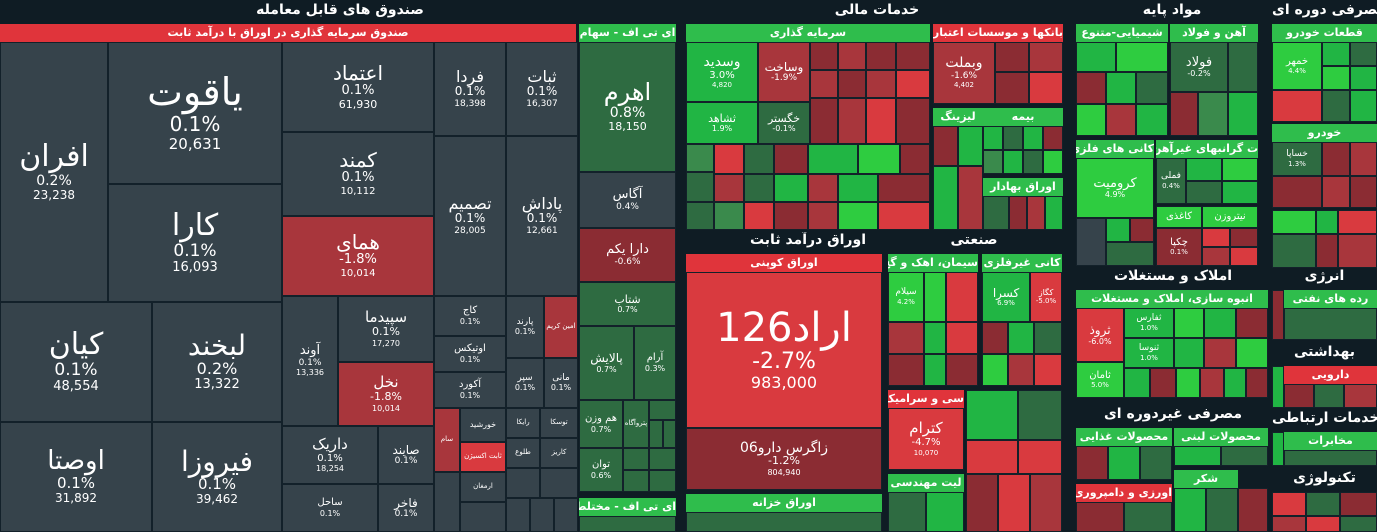  I want to click on tile-agas: آگاس 0.4%, so click(627, 200).